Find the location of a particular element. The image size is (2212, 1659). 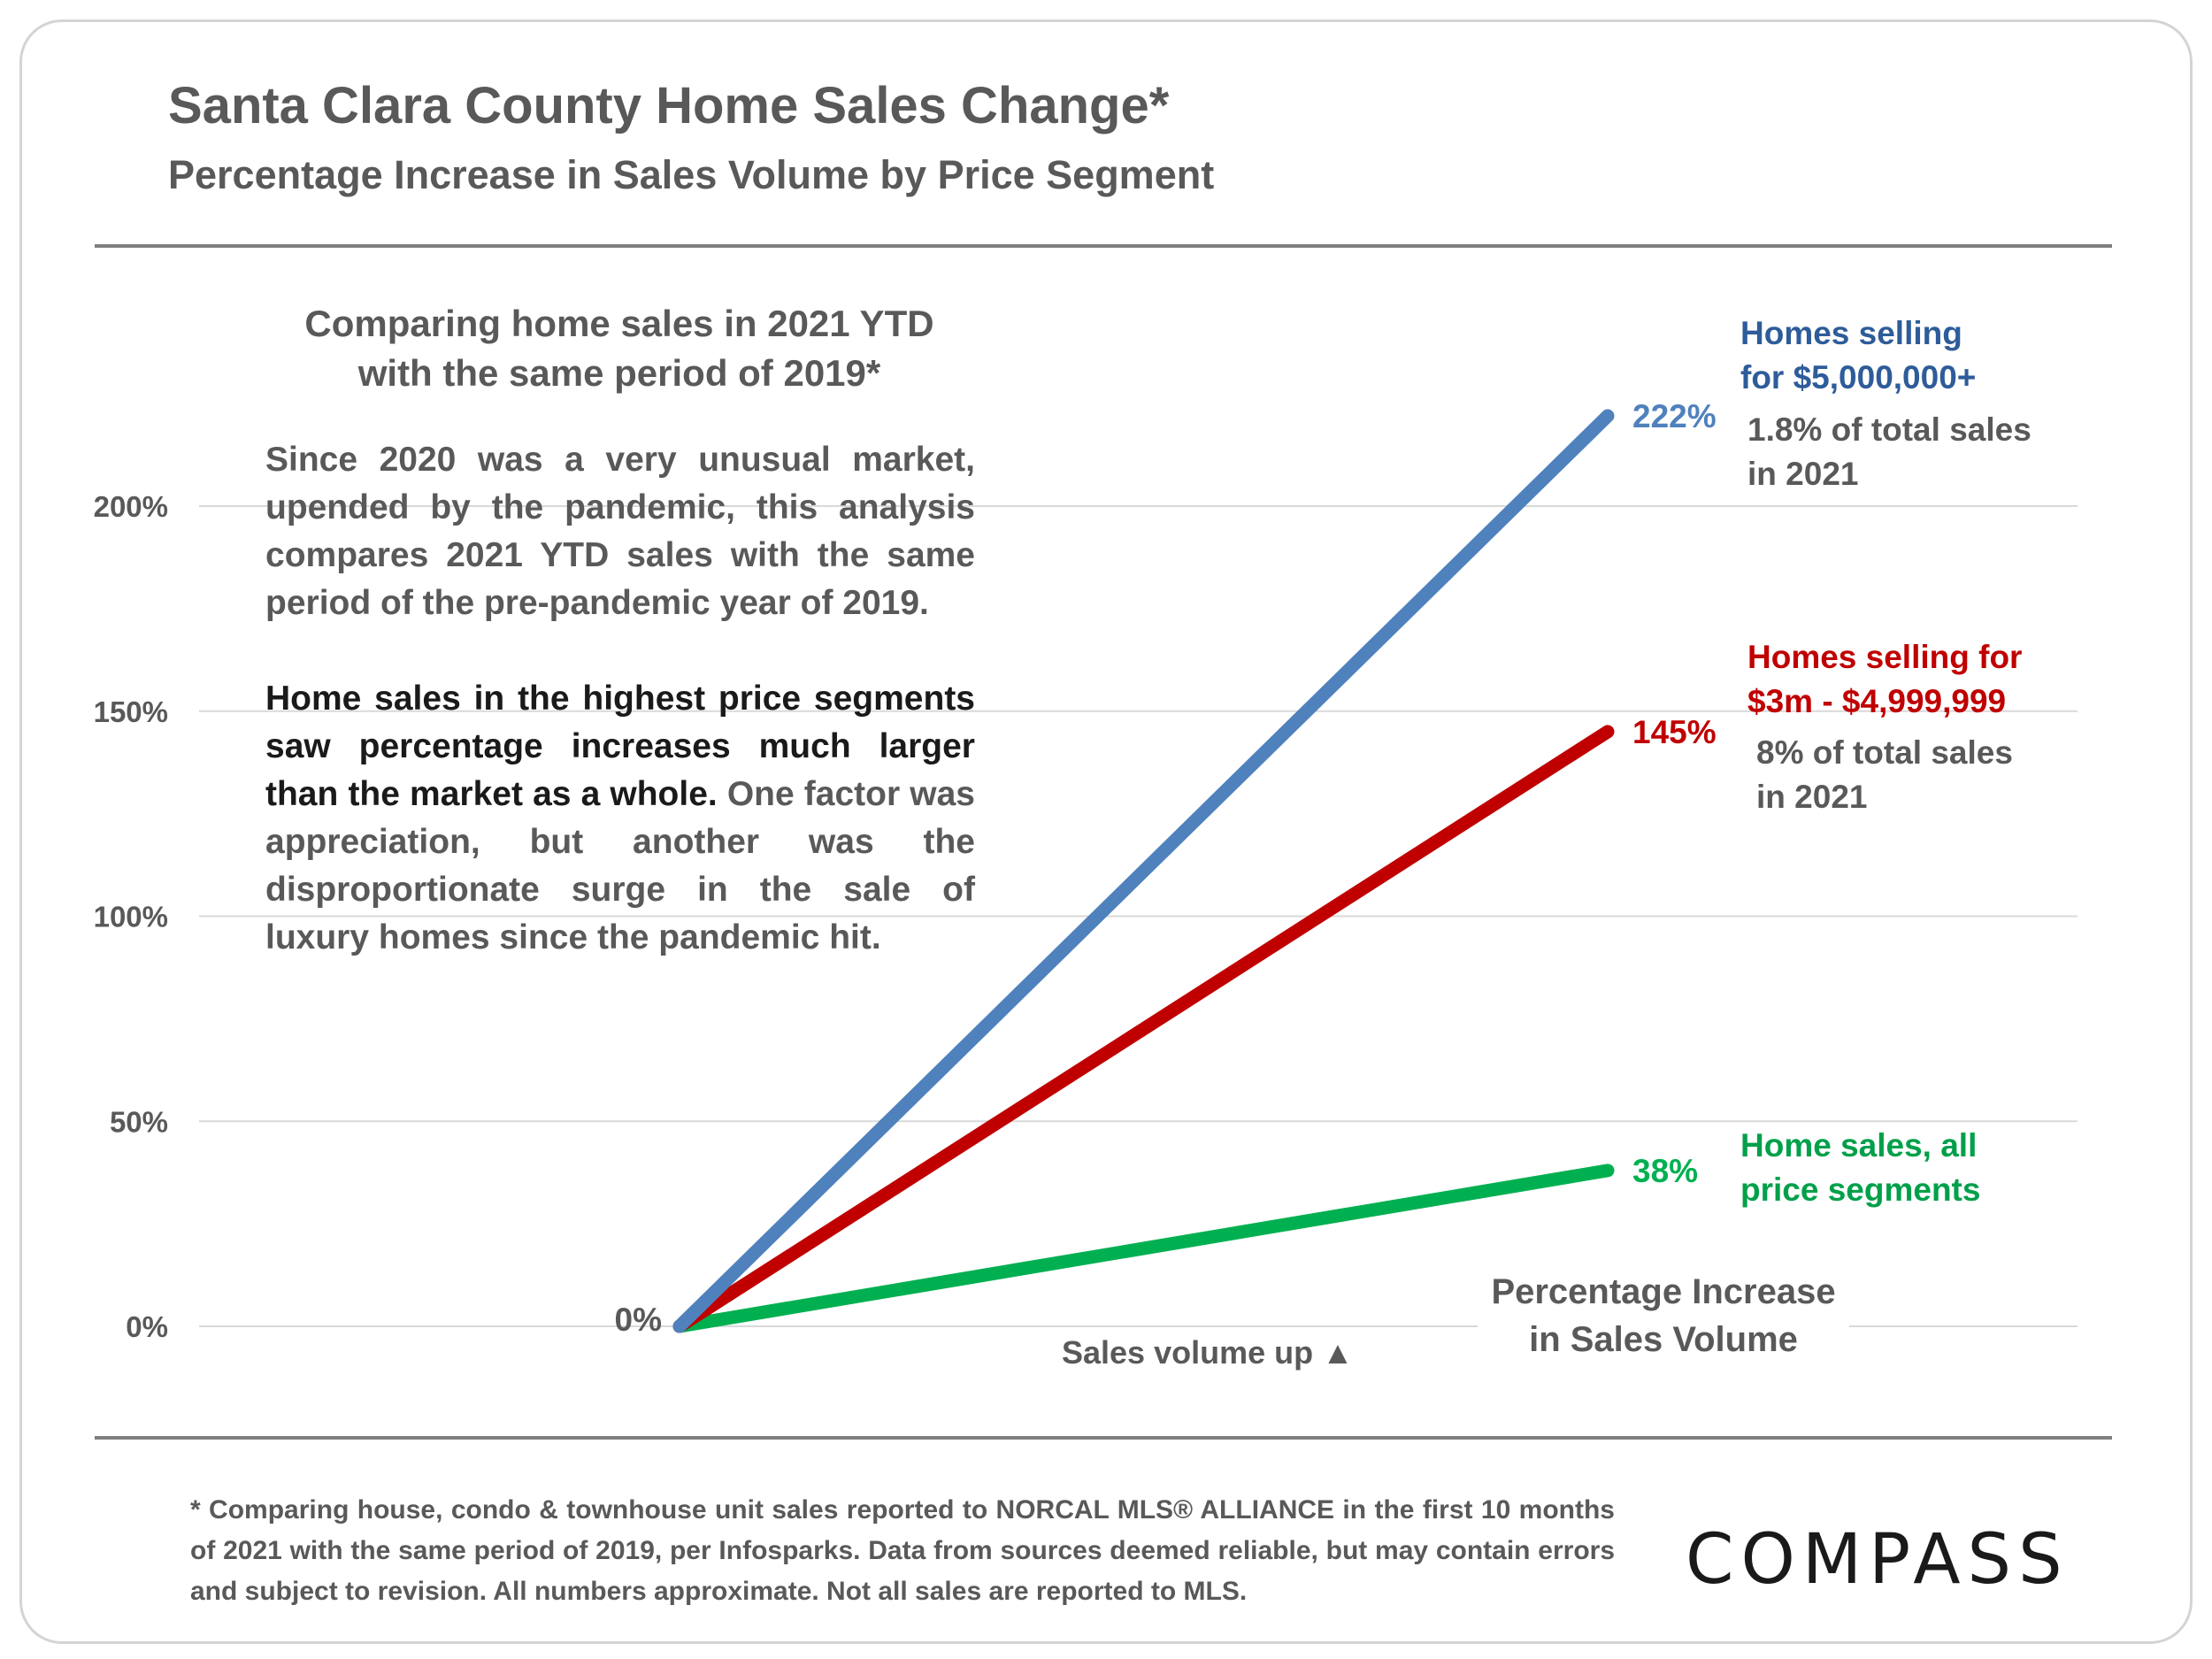

annotation-all-line2: price segments is located at coordinates (1860, 1189).